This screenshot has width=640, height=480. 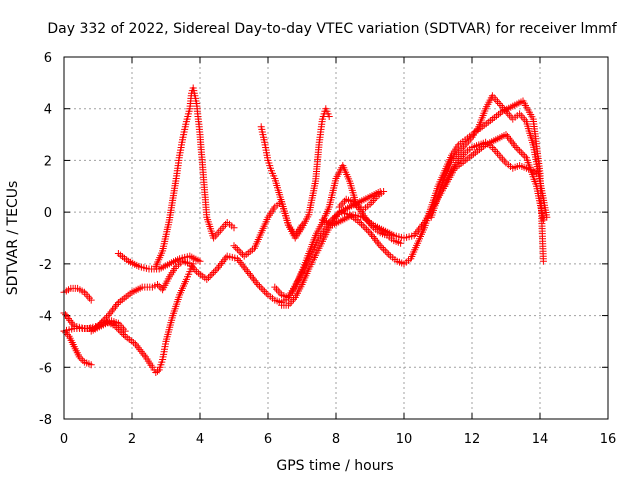 What do you see at coordinates (608, 439) in the screenshot?
I see `x-tick-label: 16` at bounding box center [608, 439].